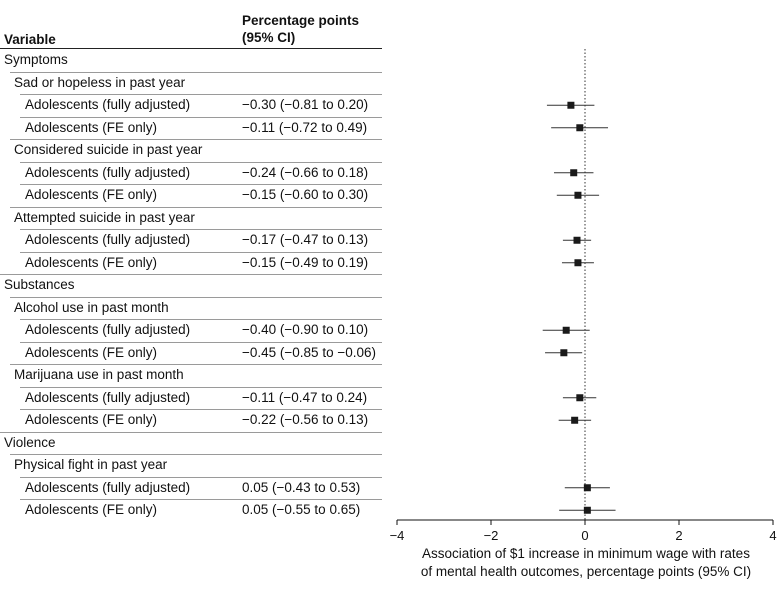 The image size is (780, 589). I want to click on row-estimate: −0.24 (−0.66 to 0.18), so click(305, 172).